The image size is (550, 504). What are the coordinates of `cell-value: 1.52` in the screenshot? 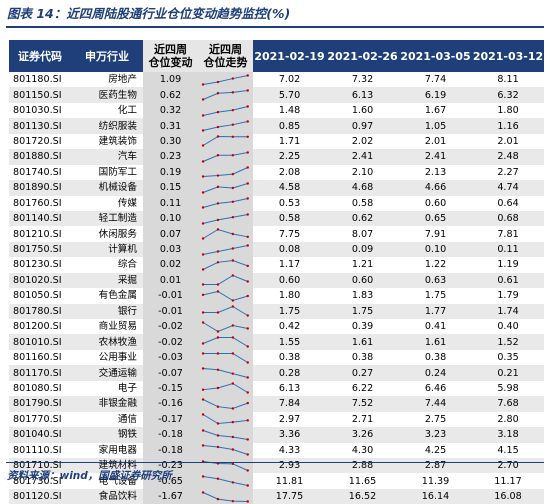 It's located at (508, 342).